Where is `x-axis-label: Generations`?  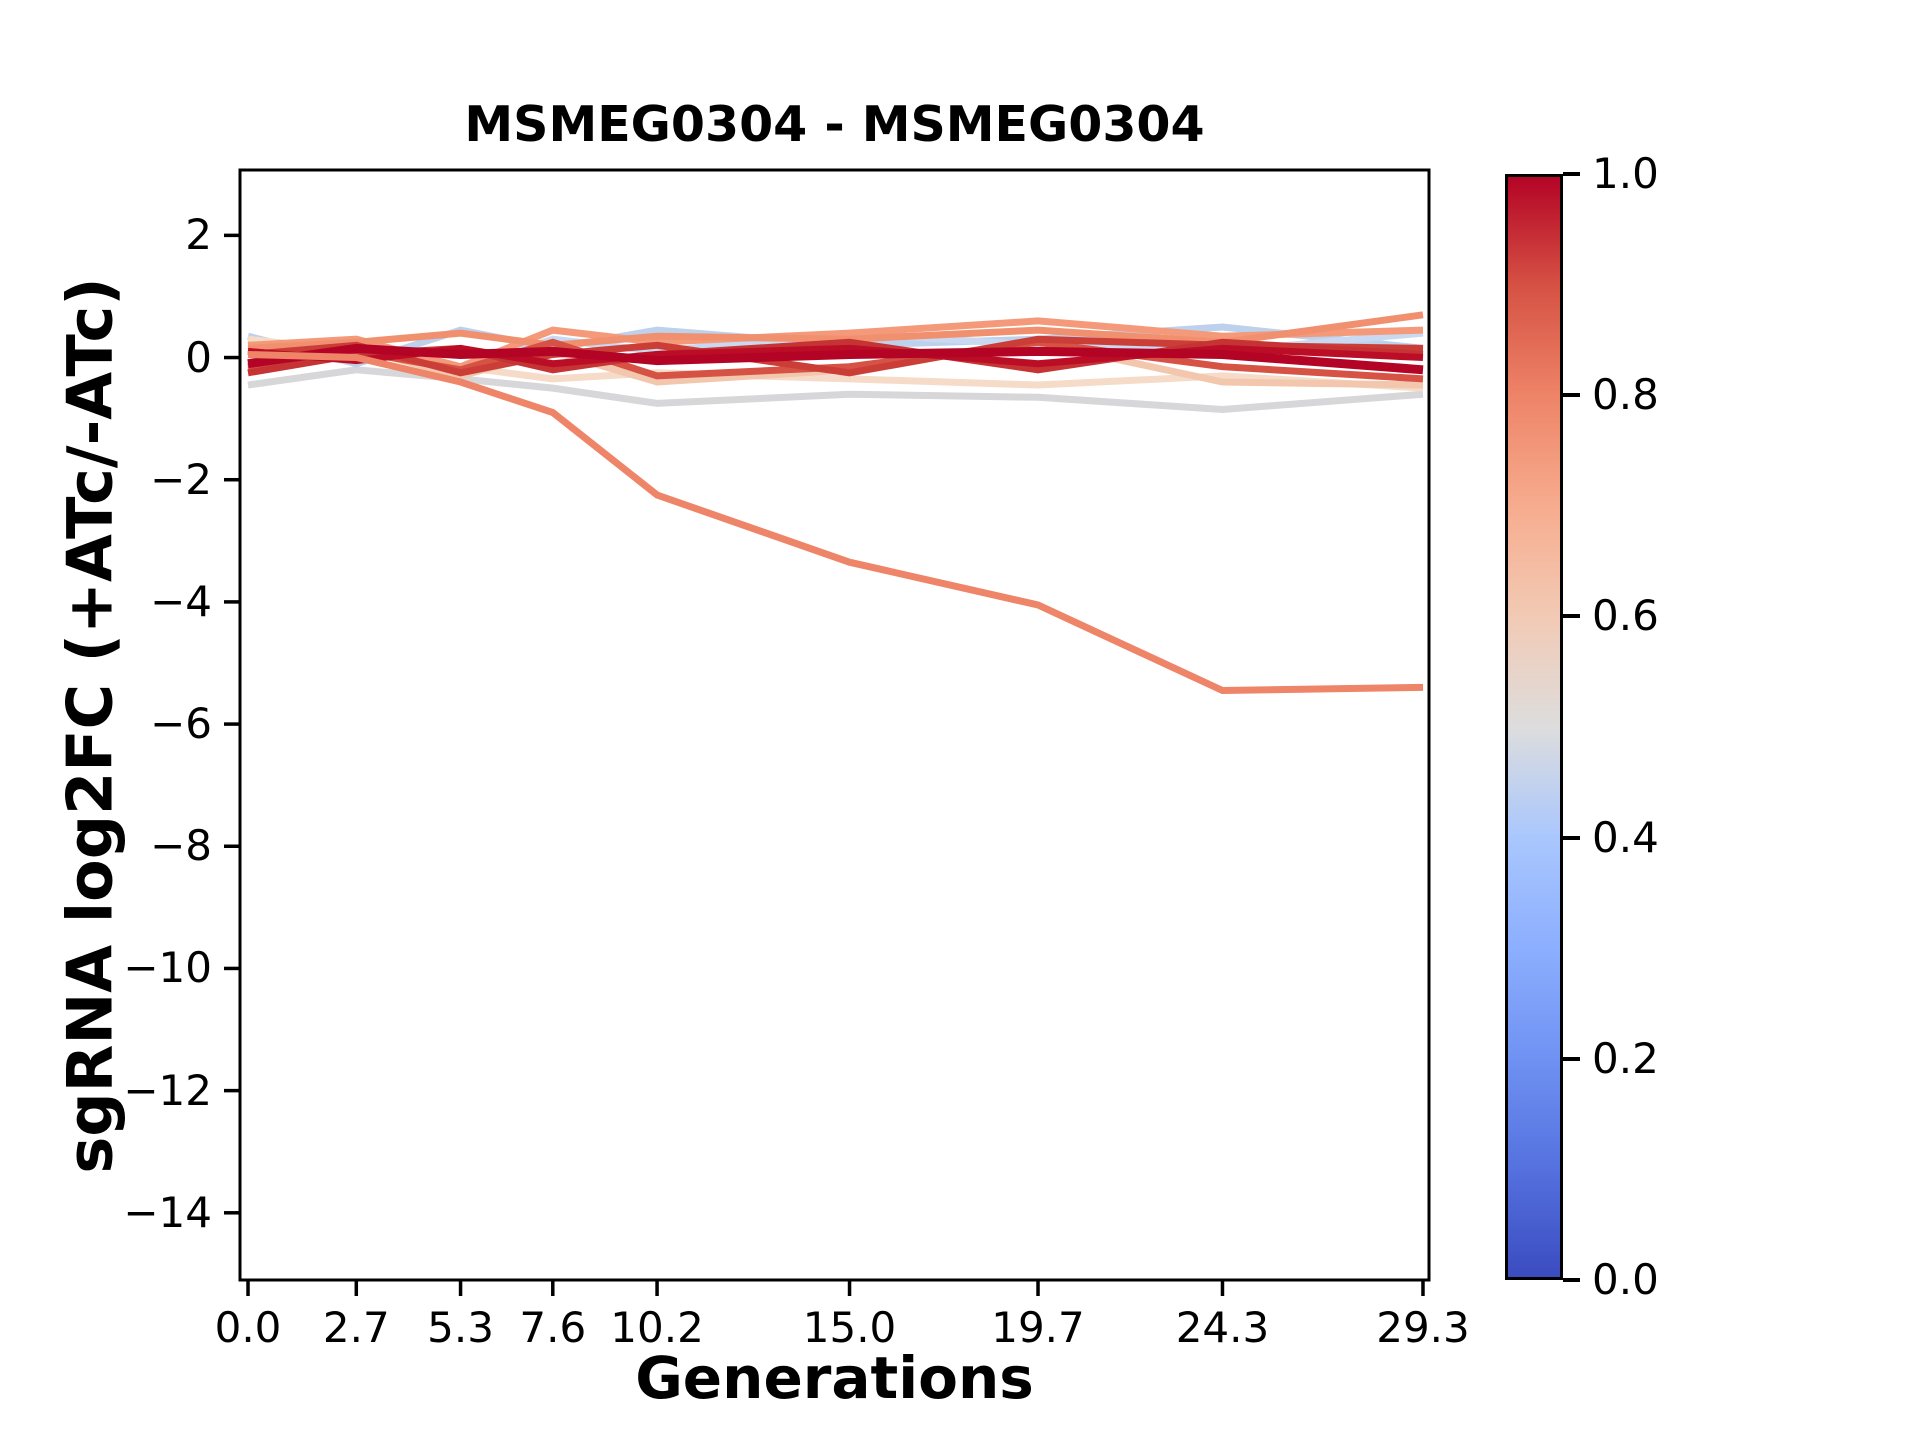
x-axis-label: Generations is located at coordinates (834, 1378).